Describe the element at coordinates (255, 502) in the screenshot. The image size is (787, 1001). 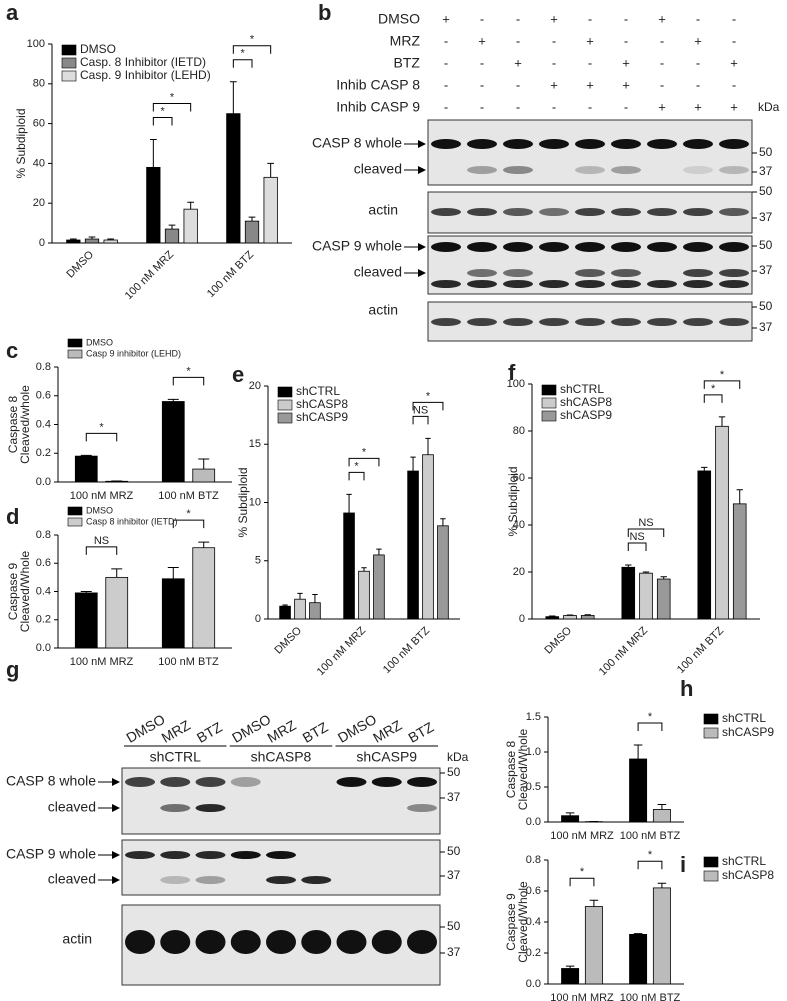
I see `y-tick-label: 10` at that location.